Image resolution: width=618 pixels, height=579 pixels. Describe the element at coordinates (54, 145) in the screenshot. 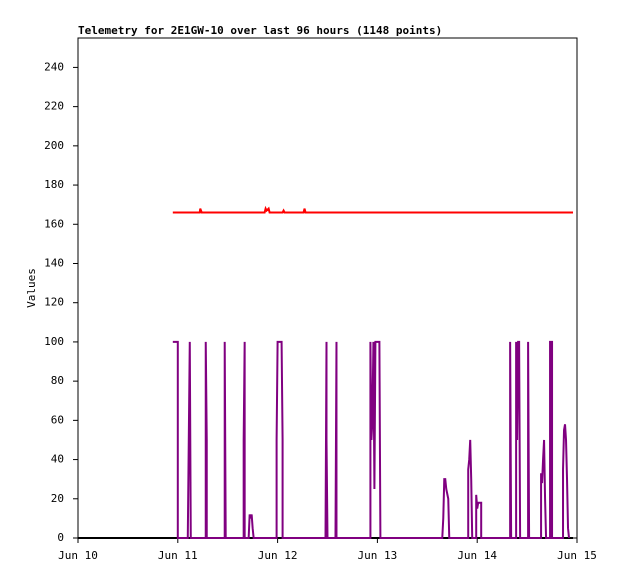

I see `y-tick-label: 200` at that location.